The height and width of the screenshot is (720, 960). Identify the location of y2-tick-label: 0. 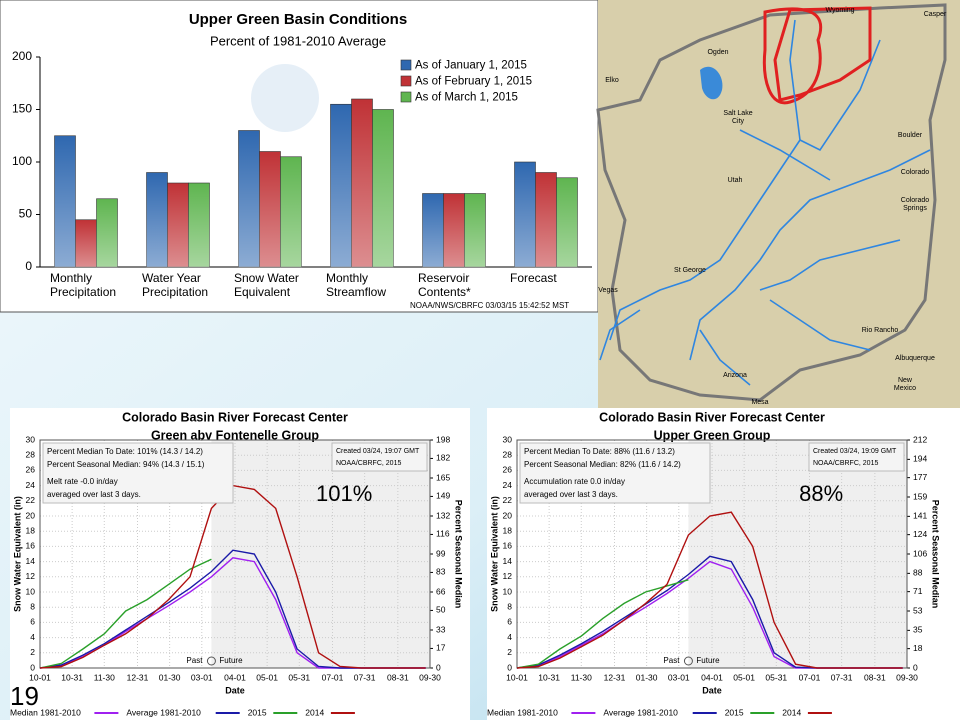
(915, 667).